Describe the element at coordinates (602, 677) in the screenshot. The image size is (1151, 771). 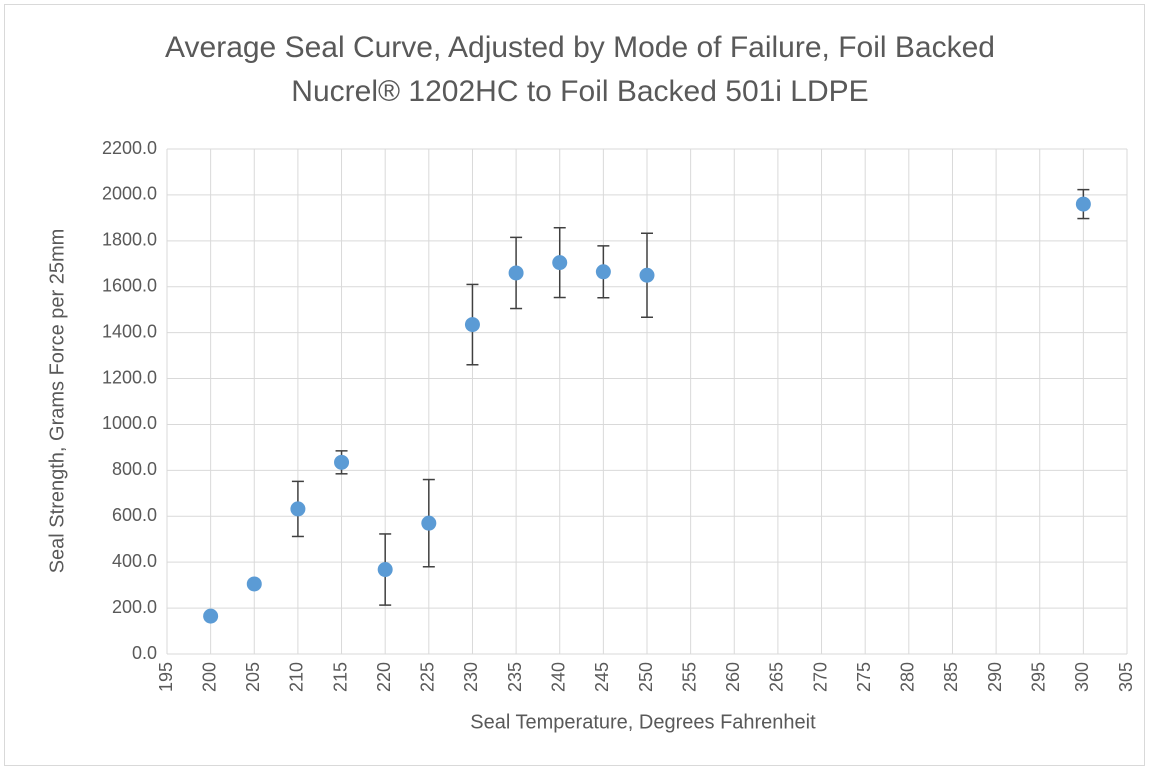
I see `x-tick-label: 245` at that location.